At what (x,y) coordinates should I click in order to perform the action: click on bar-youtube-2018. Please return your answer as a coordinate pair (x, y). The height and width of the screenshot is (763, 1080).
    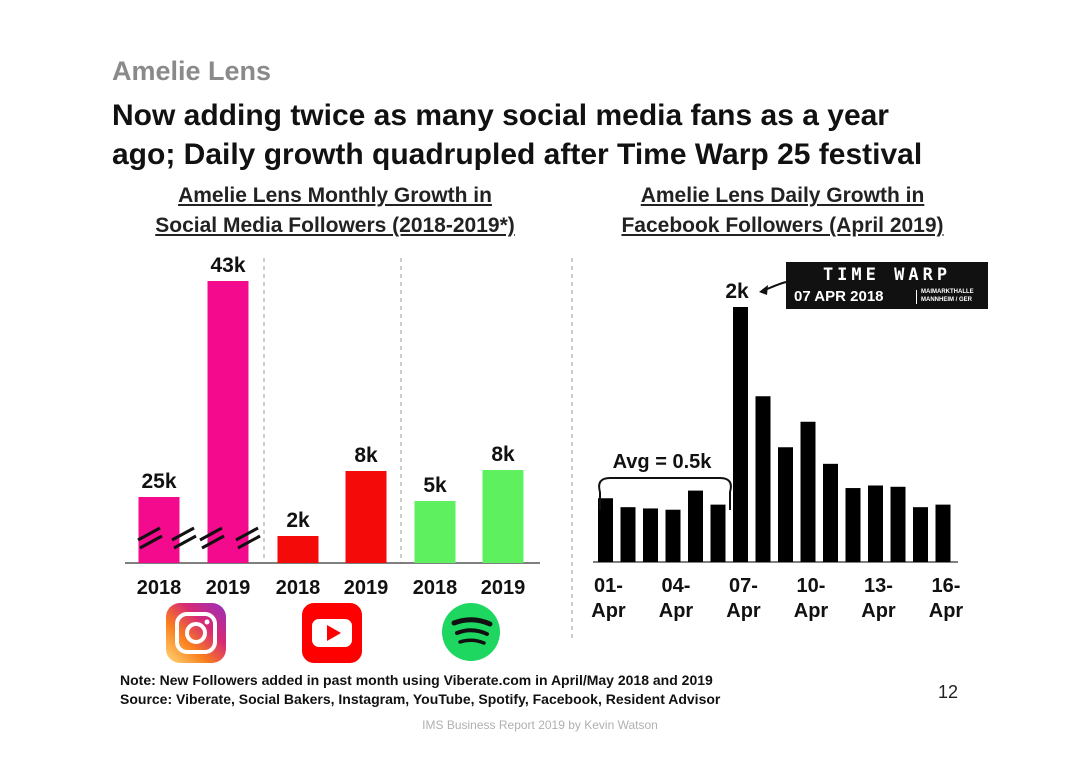
    Looking at the image, I should click on (298, 549).